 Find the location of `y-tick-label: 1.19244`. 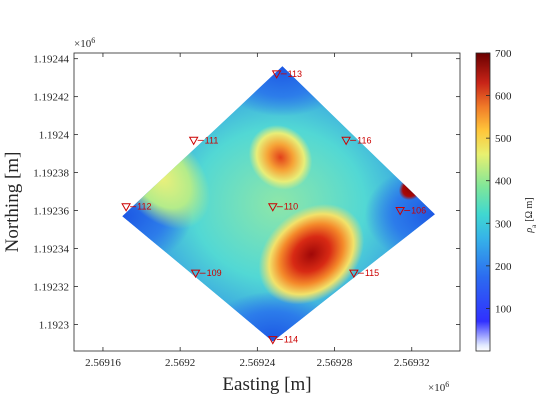

y-tick-label: 1.19244 is located at coordinates (51, 60).